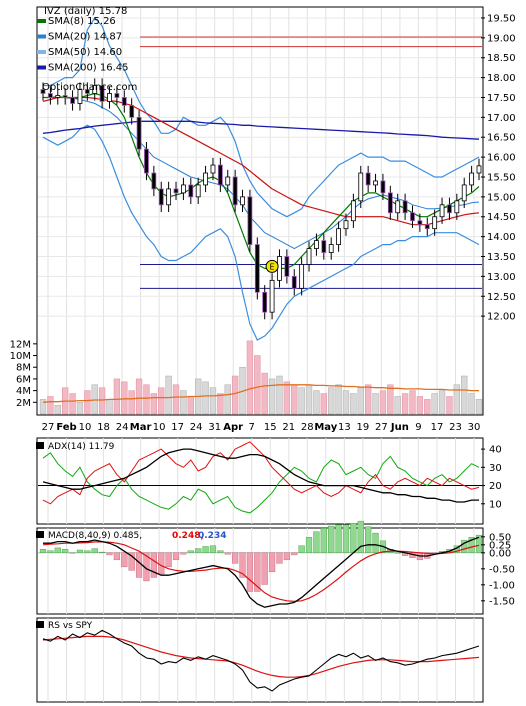 The height and width of the screenshot is (706, 526). What do you see at coordinates (141, 427) in the screenshot?
I see `x-tick-label: Mar` at bounding box center [141, 427].